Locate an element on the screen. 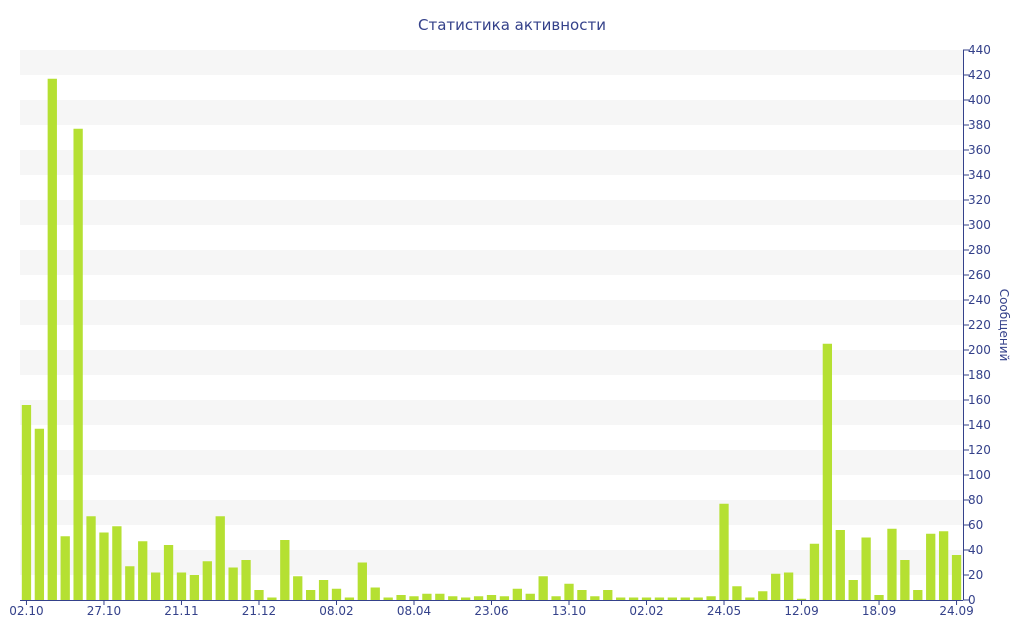  y-tick-label: 260 is located at coordinates (979, 275).